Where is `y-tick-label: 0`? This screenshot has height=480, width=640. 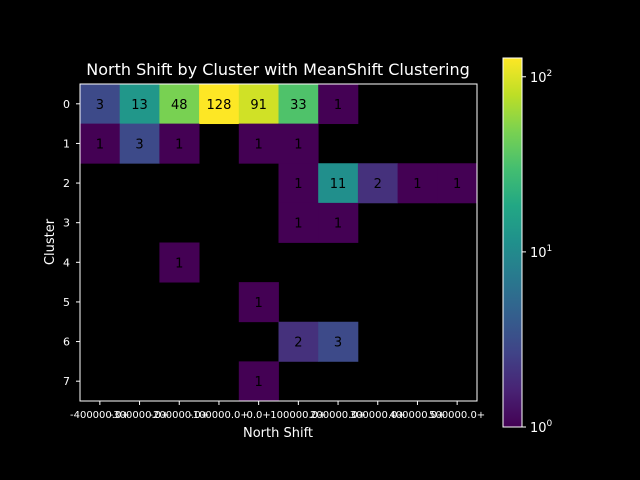 y-tick-label: 0 is located at coordinates (66, 104).